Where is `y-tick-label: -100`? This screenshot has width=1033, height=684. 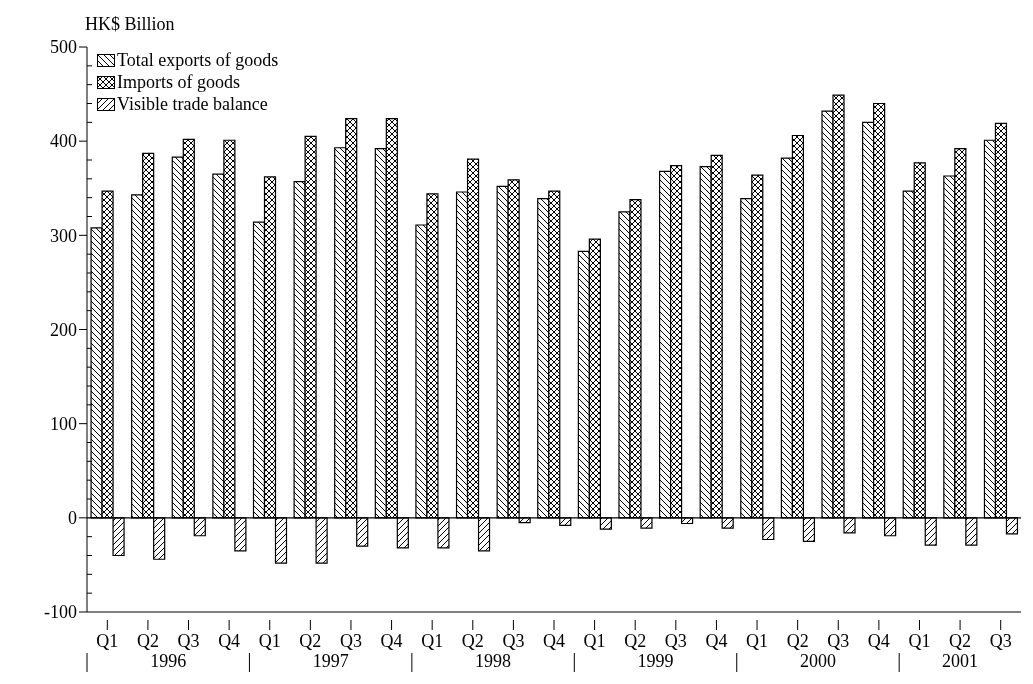 y-tick-label: -100 is located at coordinates (60, 612).